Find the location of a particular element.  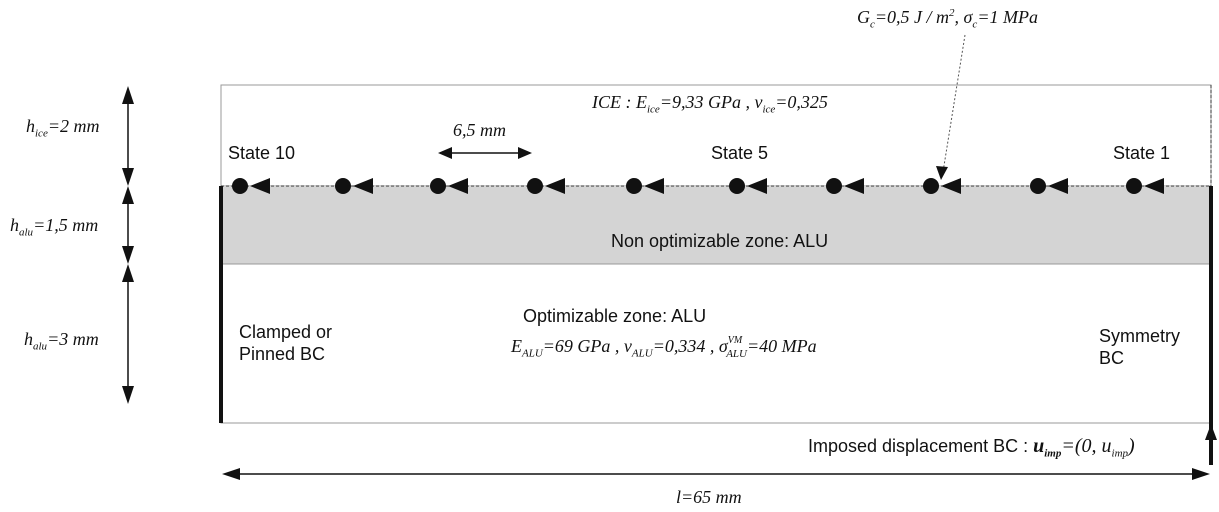

spacing-arrowhead-right is located at coordinates (525, 153).